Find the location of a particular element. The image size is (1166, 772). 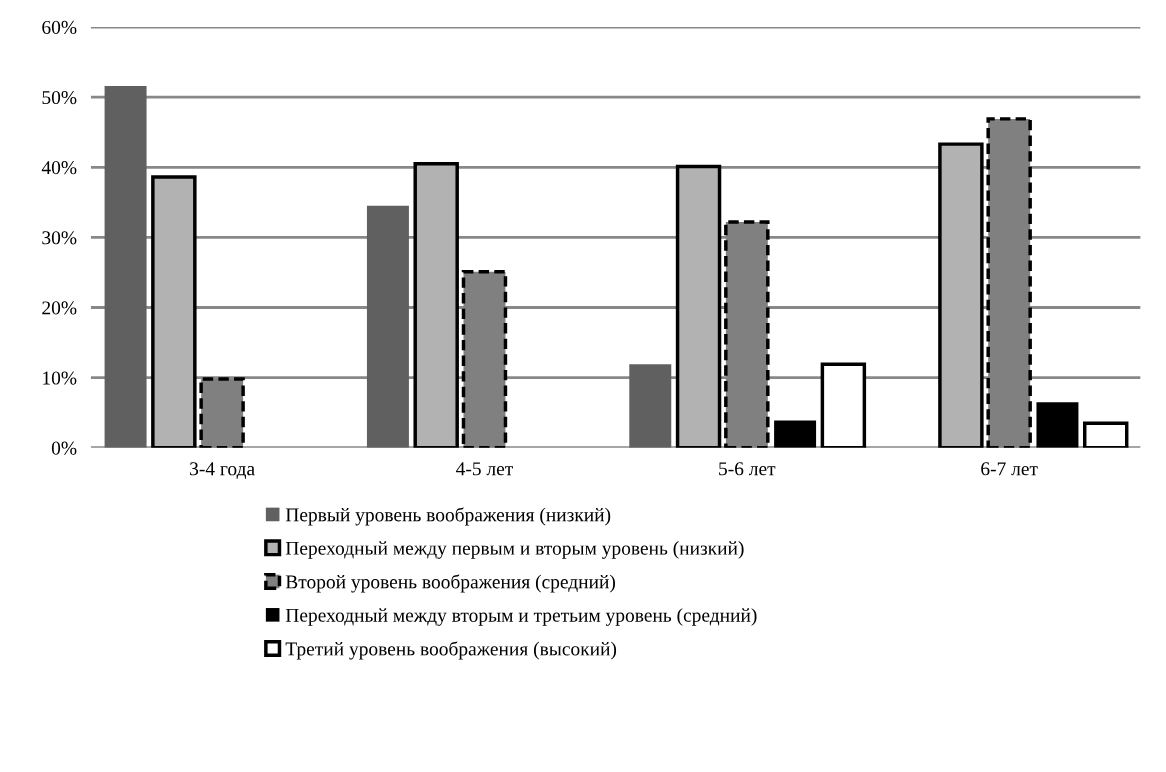

legend-label: Первый уровень воображения (низкий) is located at coordinates (448, 516).